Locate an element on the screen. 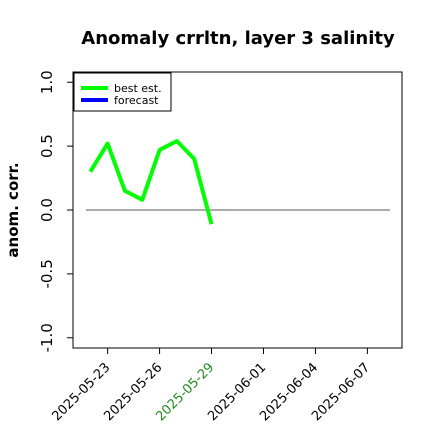 Image resolution: width=440 pixels, height=444 pixels. y-tick-label: 1.0 is located at coordinates (47, 82).